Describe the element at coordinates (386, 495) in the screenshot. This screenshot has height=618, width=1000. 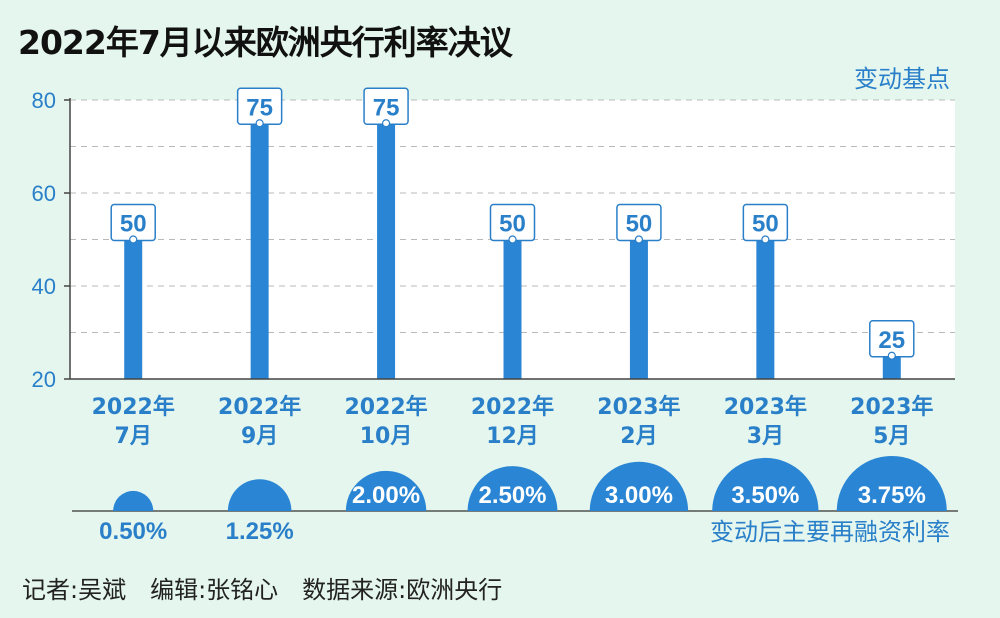
I see `rate-value-label: 2.00%` at that location.